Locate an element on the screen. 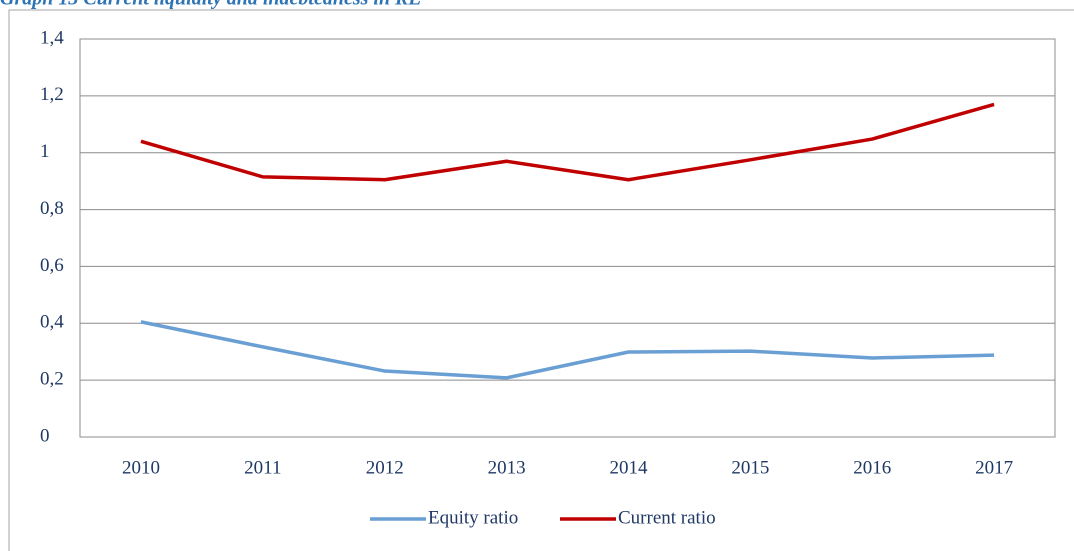 Image resolution: width=1074 pixels, height=551 pixels. y-tick-label: 0,2 is located at coordinates (52, 379).